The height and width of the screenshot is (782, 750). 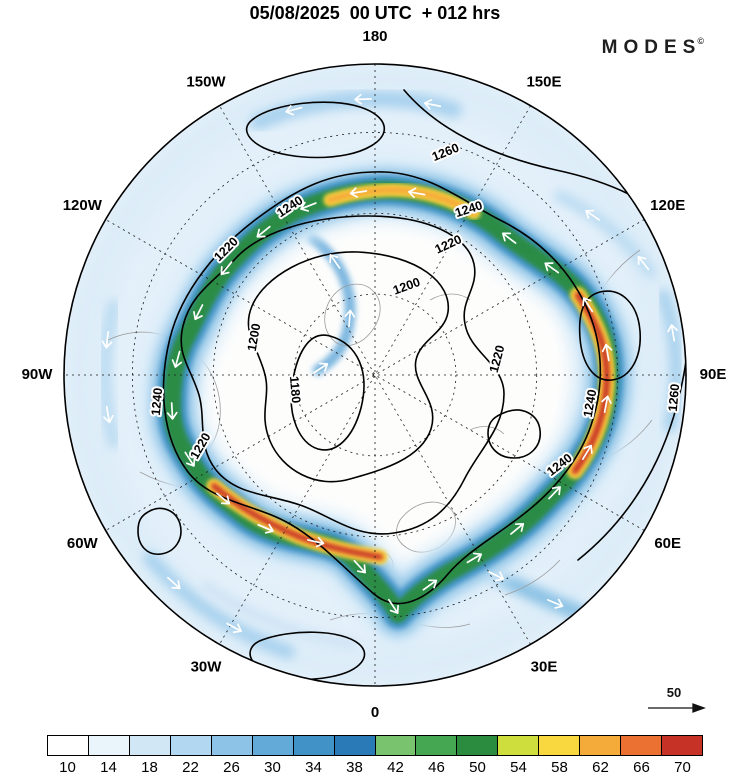 I want to click on colorbar-tick-42: 42, so click(x=395, y=767).